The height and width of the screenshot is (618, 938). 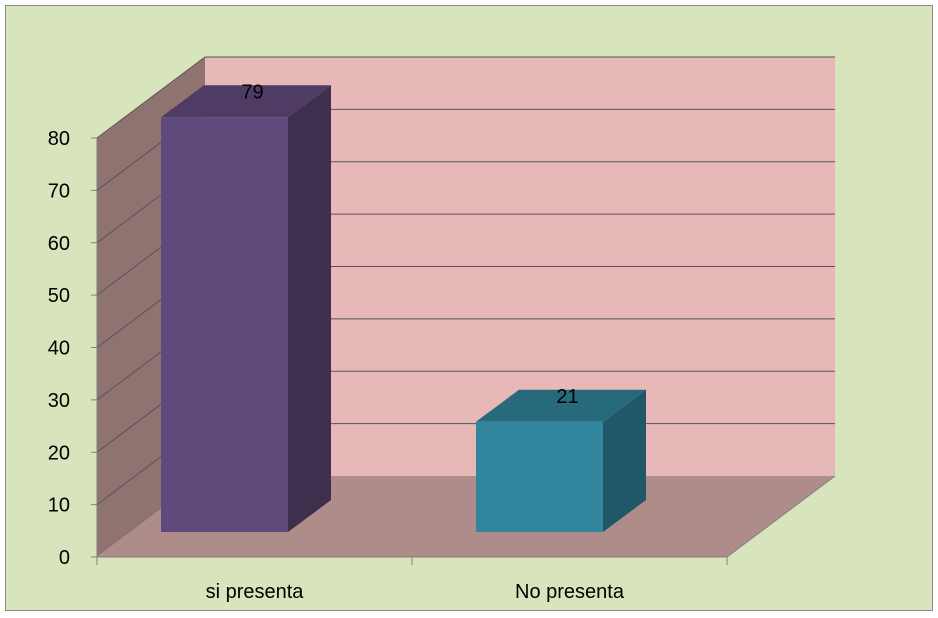 What do you see at coordinates (59, 453) in the screenshot?
I see `y-tick-label: 20` at bounding box center [59, 453].